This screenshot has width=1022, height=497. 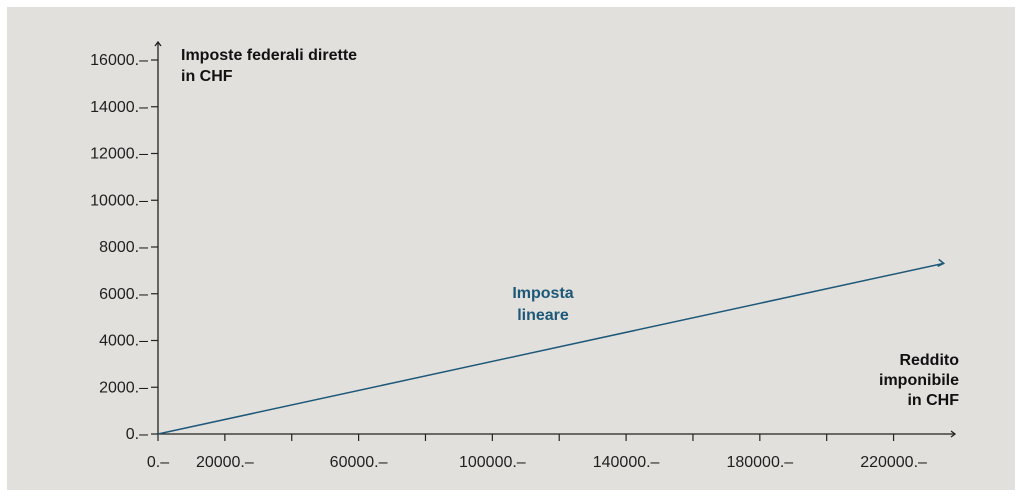 I want to click on x-tick-label: 220000.–, so click(x=893, y=462).